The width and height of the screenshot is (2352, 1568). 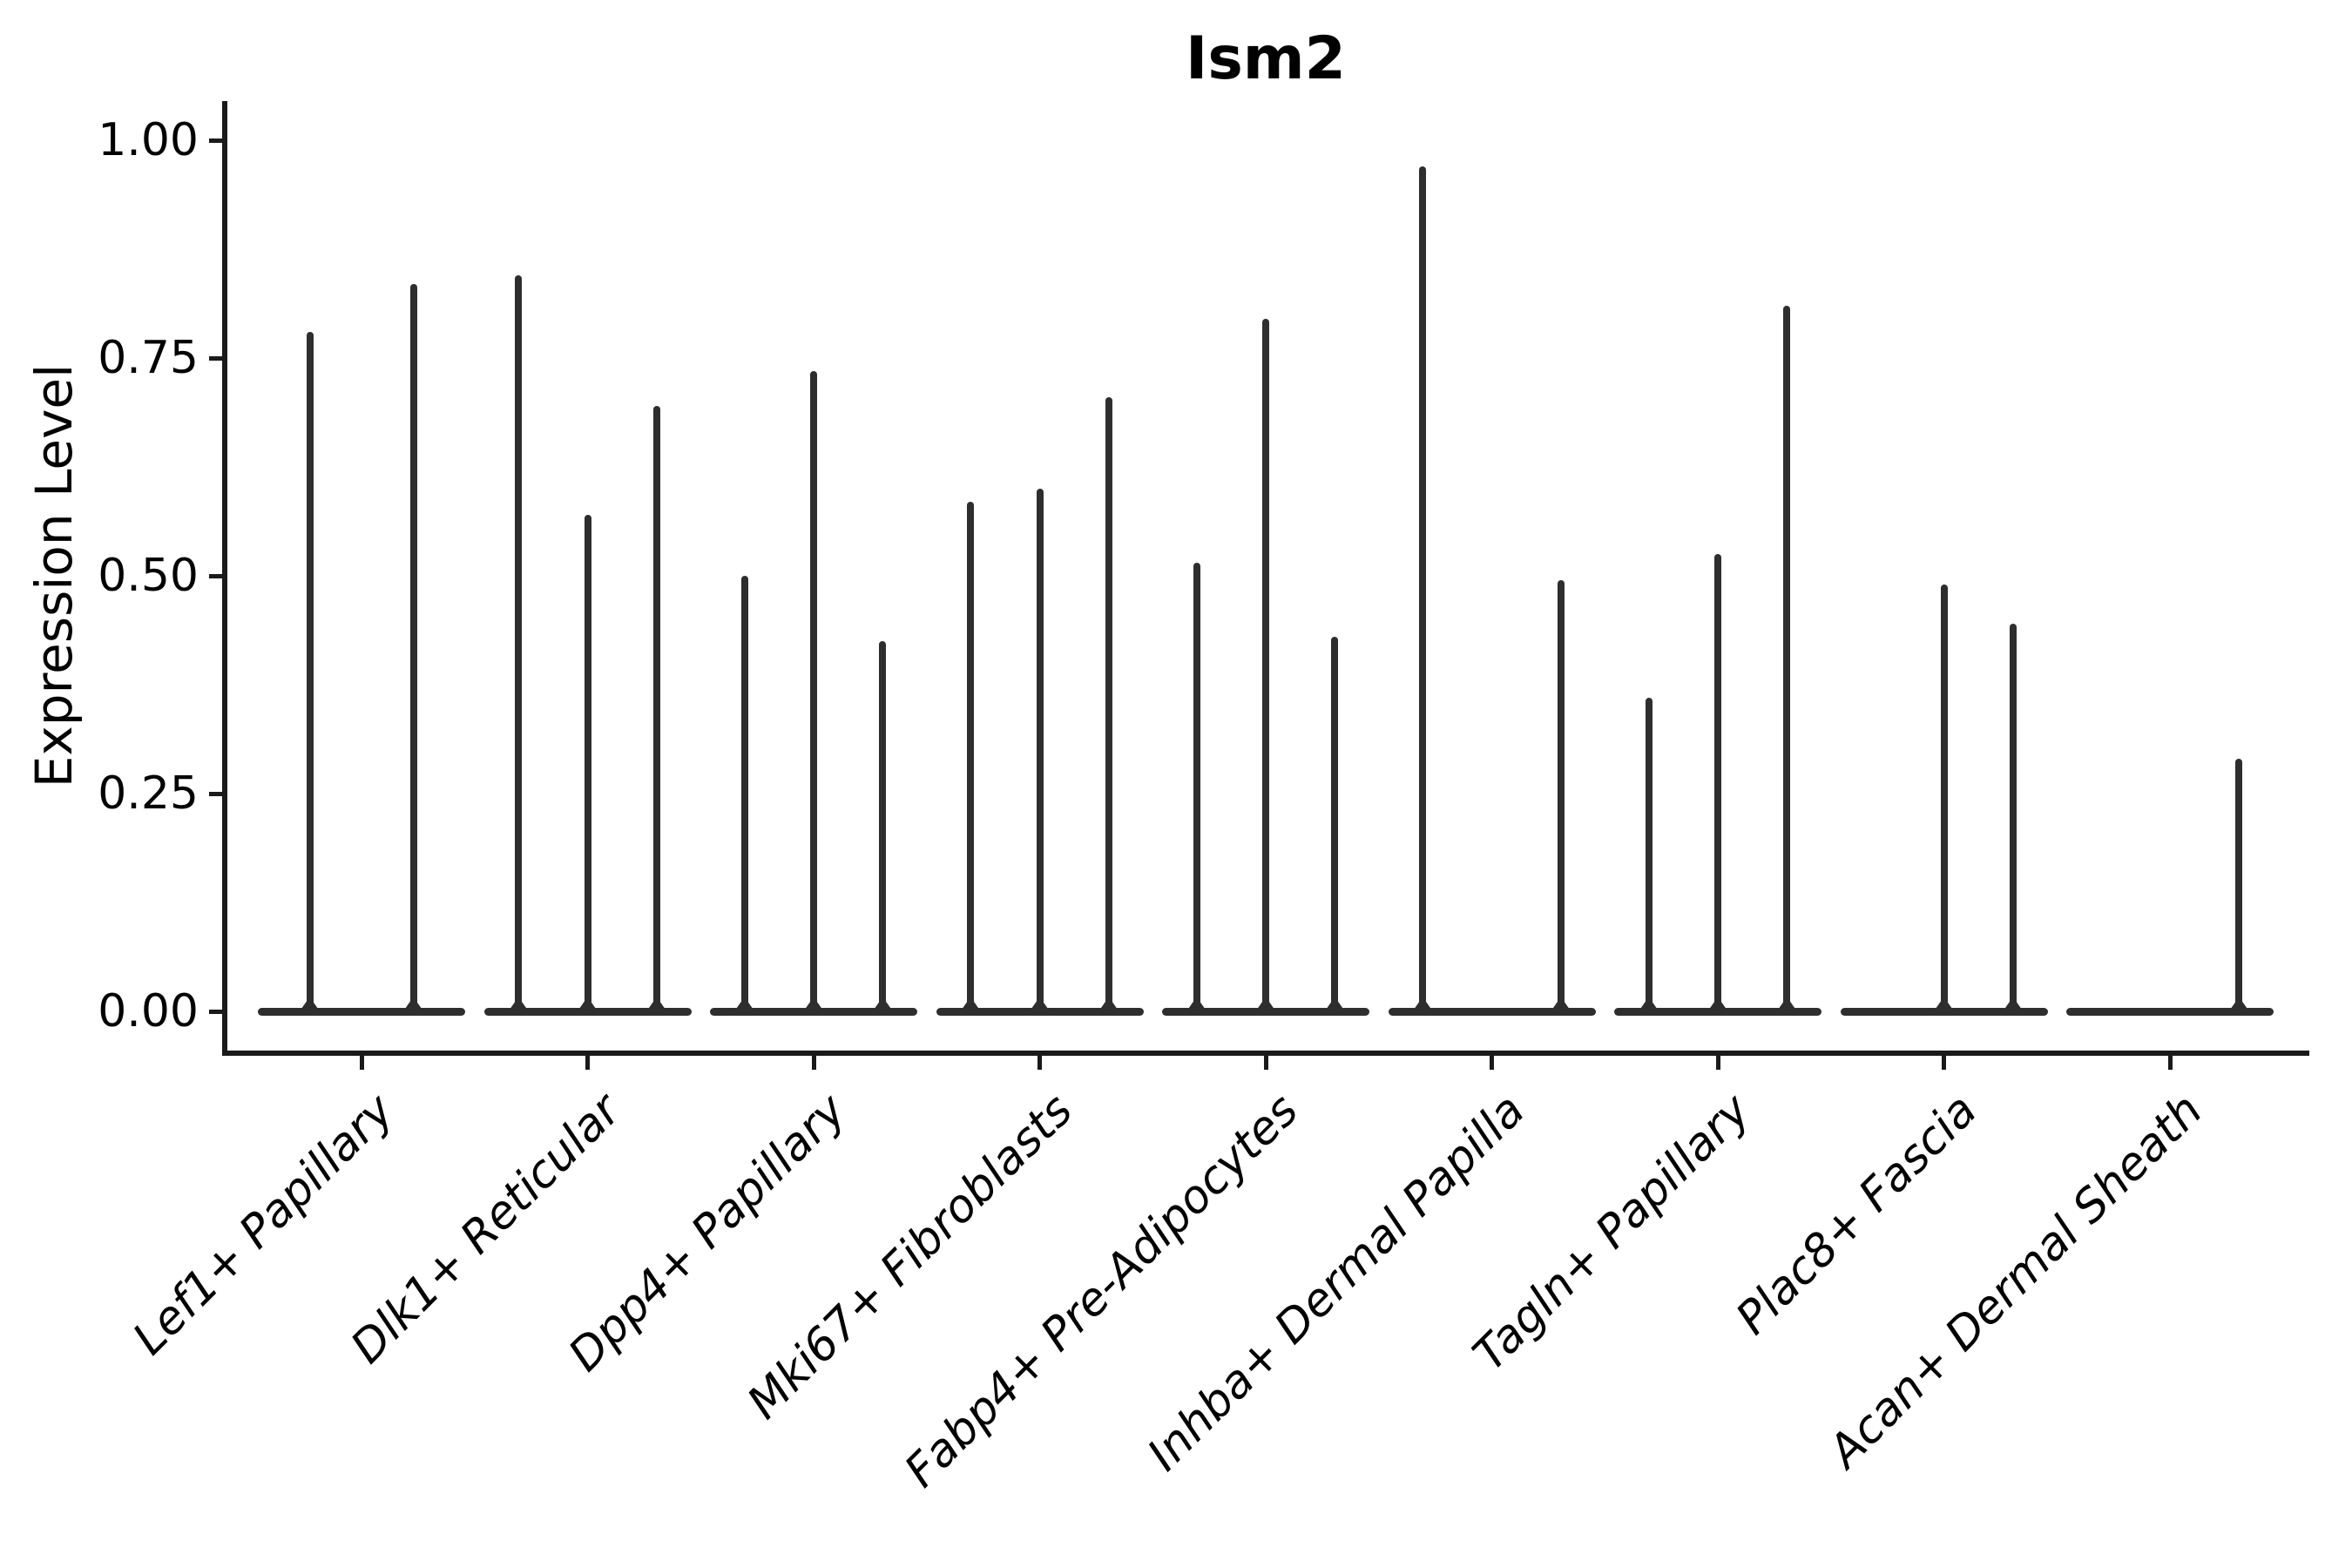 What do you see at coordinates (148, 140) in the screenshot?
I see `y-tick-label: 1.00` at bounding box center [148, 140].